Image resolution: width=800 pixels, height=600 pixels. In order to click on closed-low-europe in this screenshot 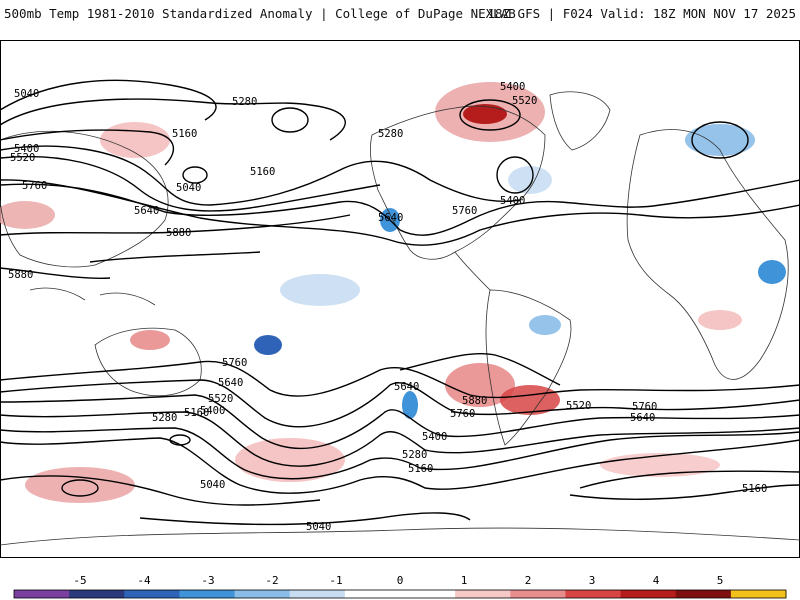, I will do `click(720, 140)`.